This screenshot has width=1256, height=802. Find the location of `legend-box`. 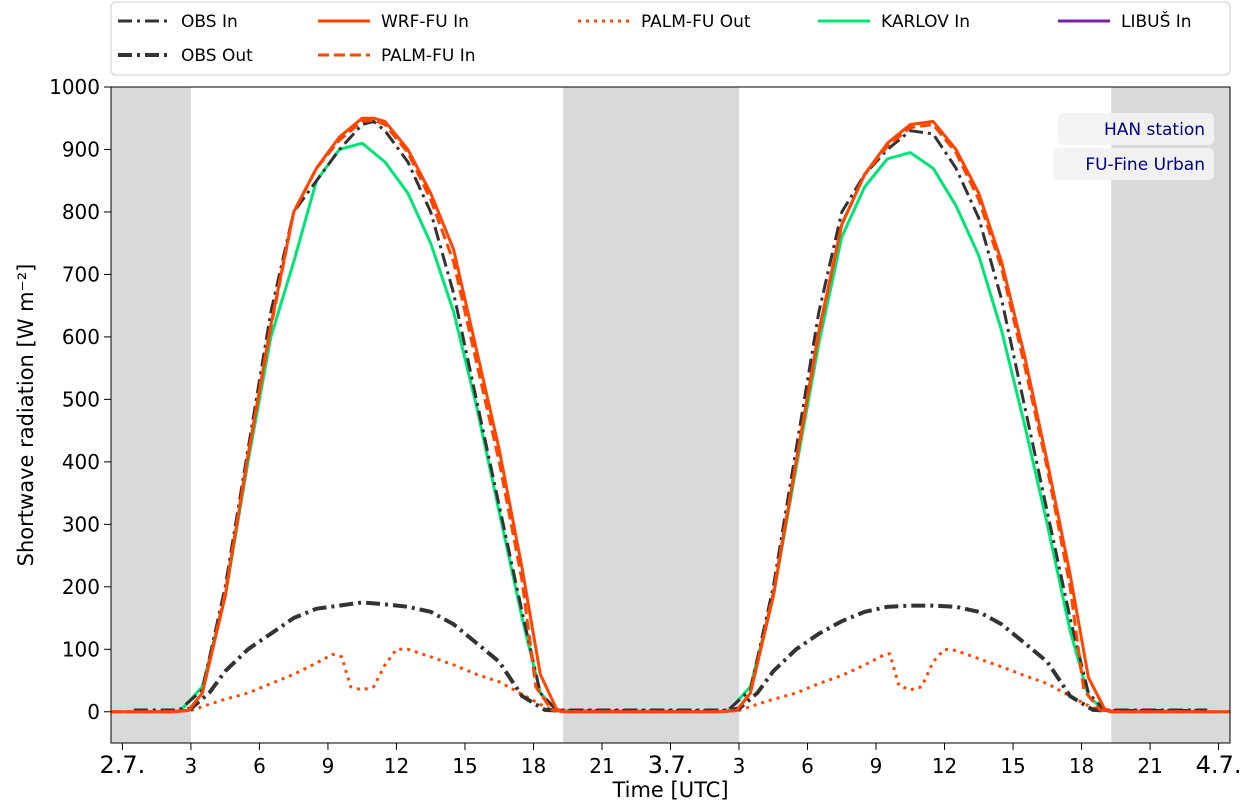

legend-box is located at coordinates (670, 38).